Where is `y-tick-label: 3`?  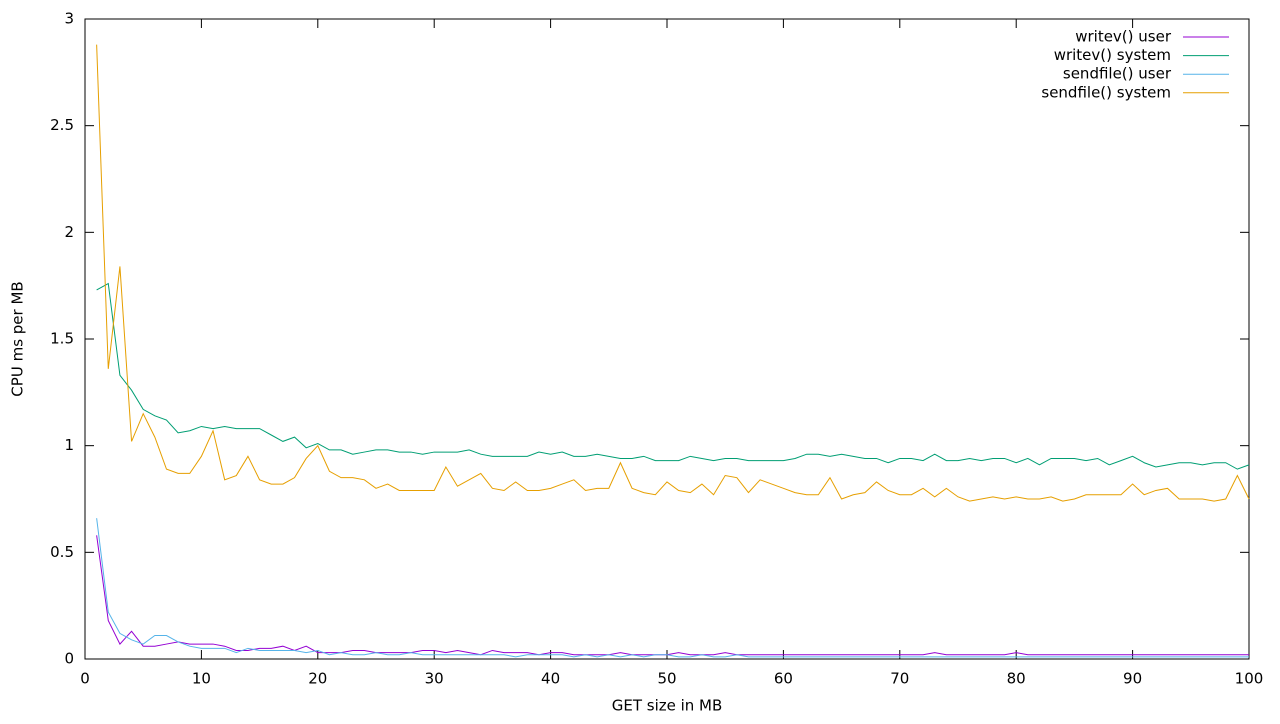
y-tick-label: 3 is located at coordinates (69, 19).